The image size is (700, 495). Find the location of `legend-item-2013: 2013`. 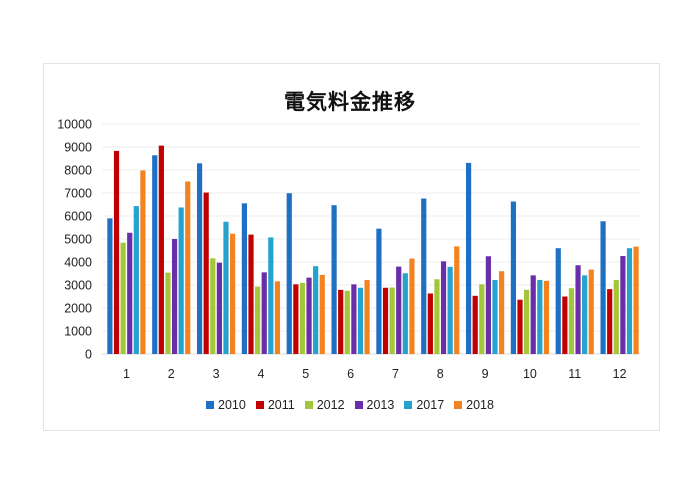

legend-item-2013: 2013 is located at coordinates (374, 405).